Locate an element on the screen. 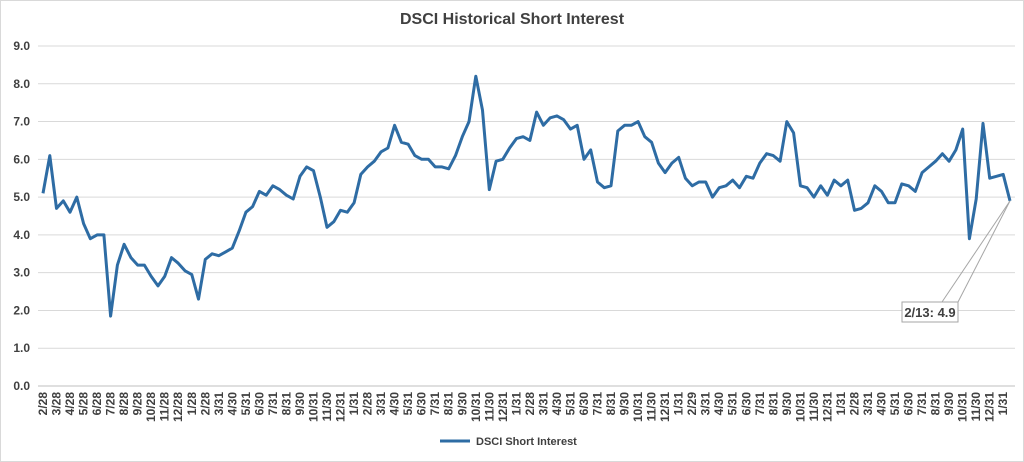 The height and width of the screenshot is (462, 1024). legend-label: DSCI Short Interest is located at coordinates (526, 442).